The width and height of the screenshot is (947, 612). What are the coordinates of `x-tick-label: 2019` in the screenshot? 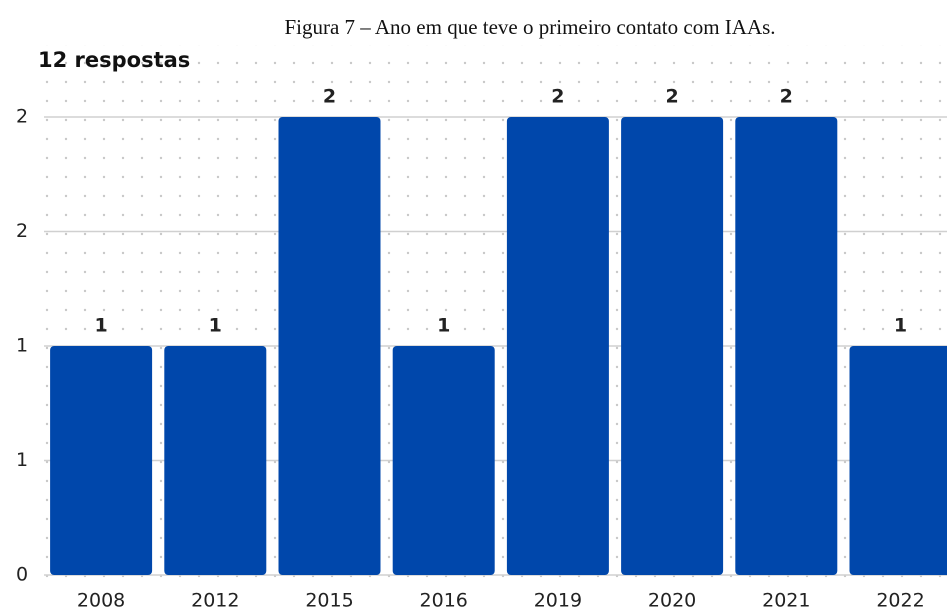 It's located at (558, 601).